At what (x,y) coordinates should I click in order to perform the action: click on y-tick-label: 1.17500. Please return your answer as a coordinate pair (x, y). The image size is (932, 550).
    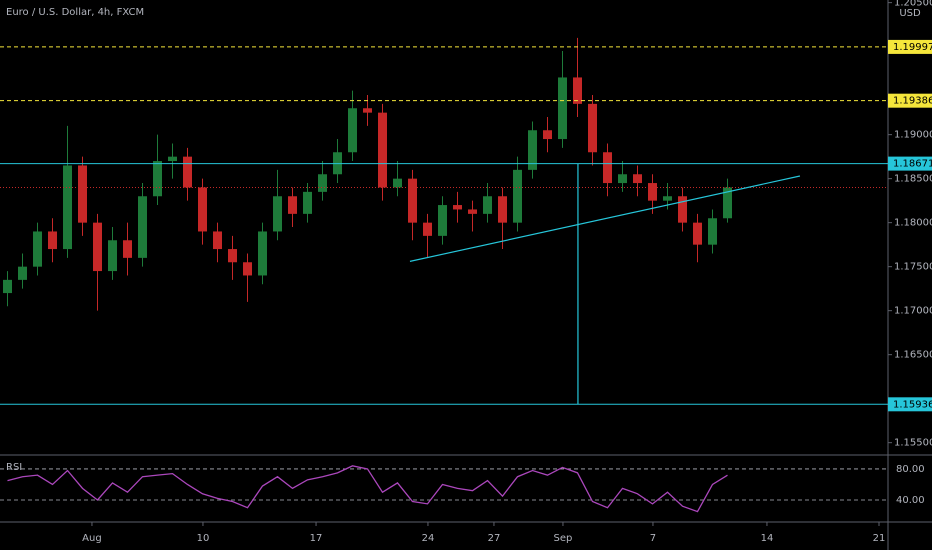
    Looking at the image, I should click on (913, 267).